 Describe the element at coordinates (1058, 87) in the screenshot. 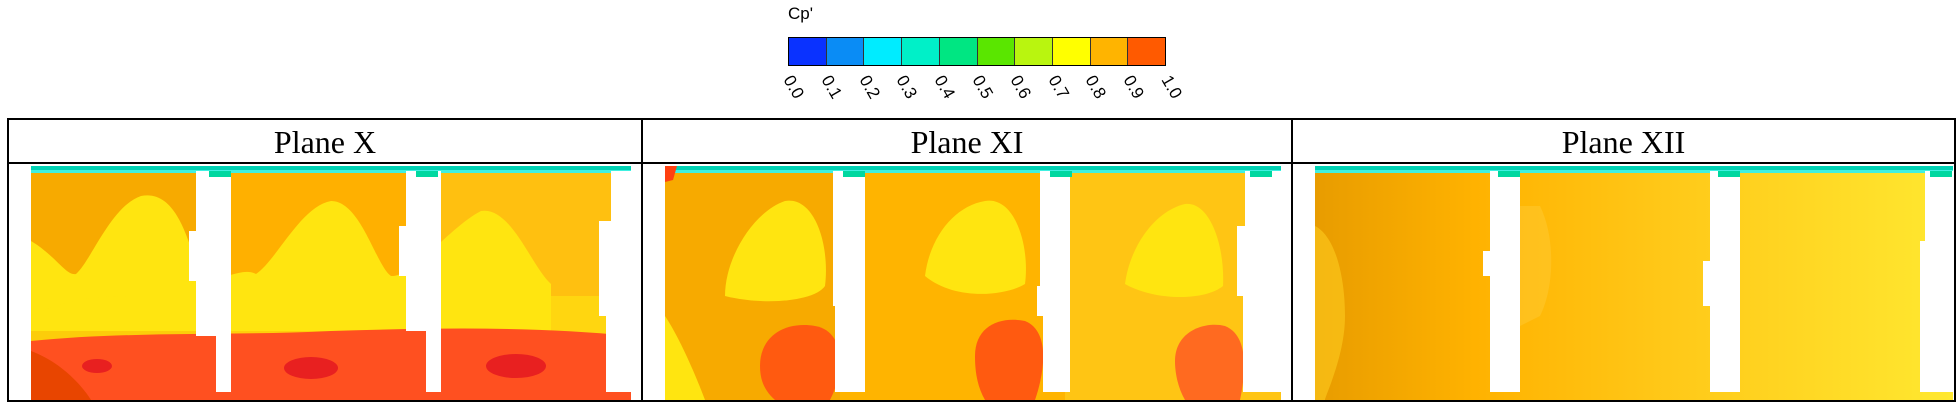

I see `colorbar-tick-label: 0.7` at that location.